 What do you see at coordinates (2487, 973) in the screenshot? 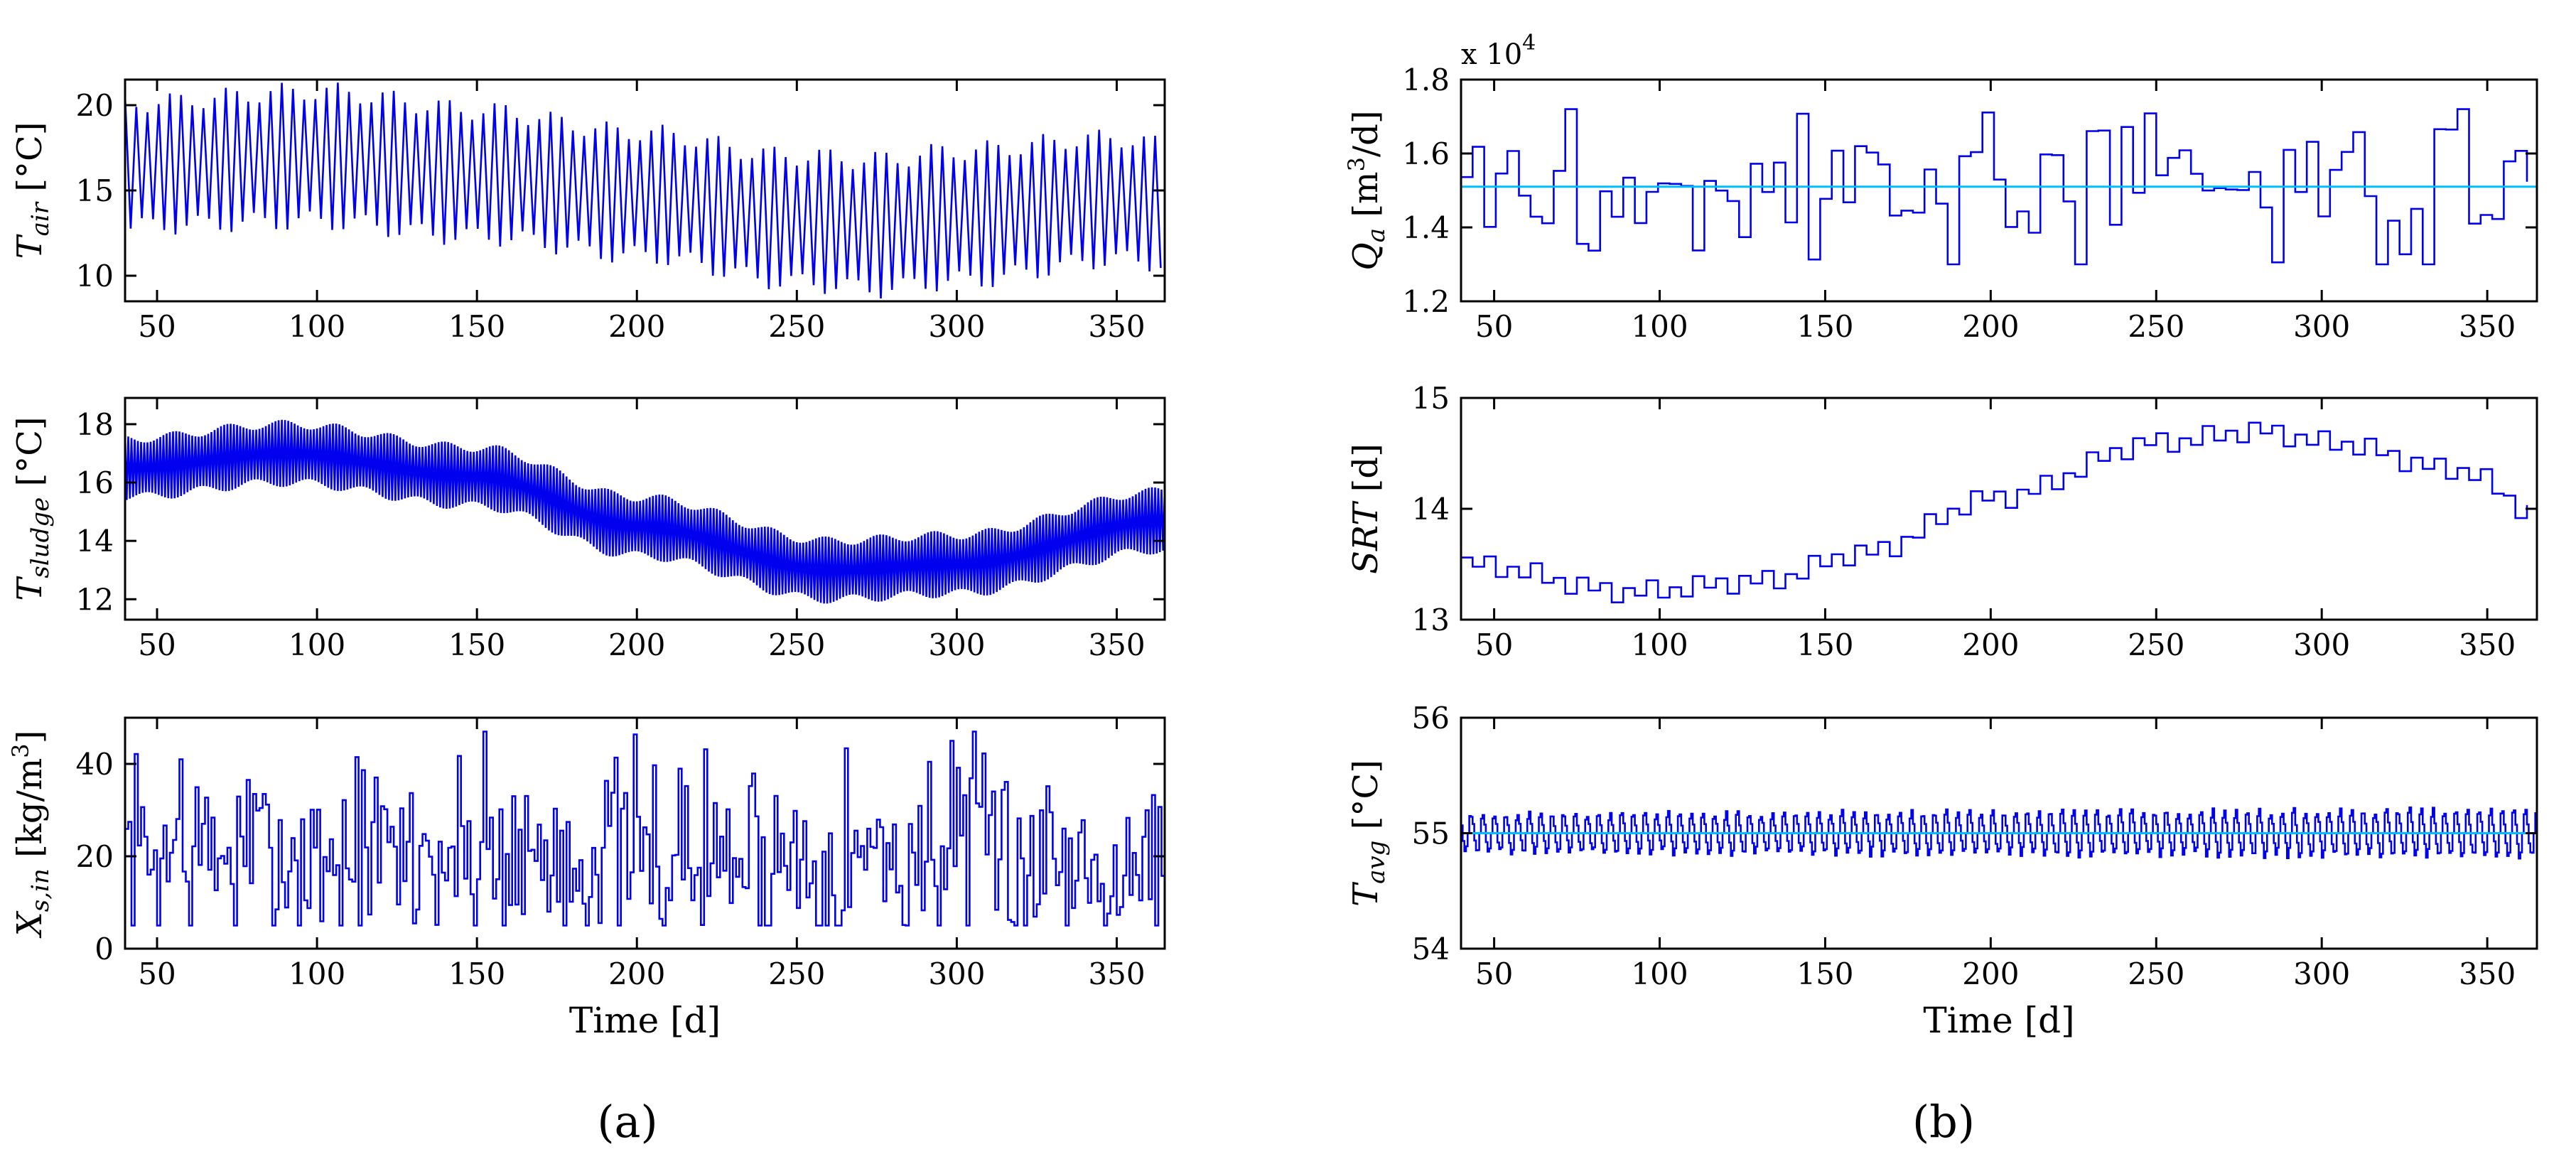
I see `t_avg-xtick-label-6: 350` at bounding box center [2487, 973].